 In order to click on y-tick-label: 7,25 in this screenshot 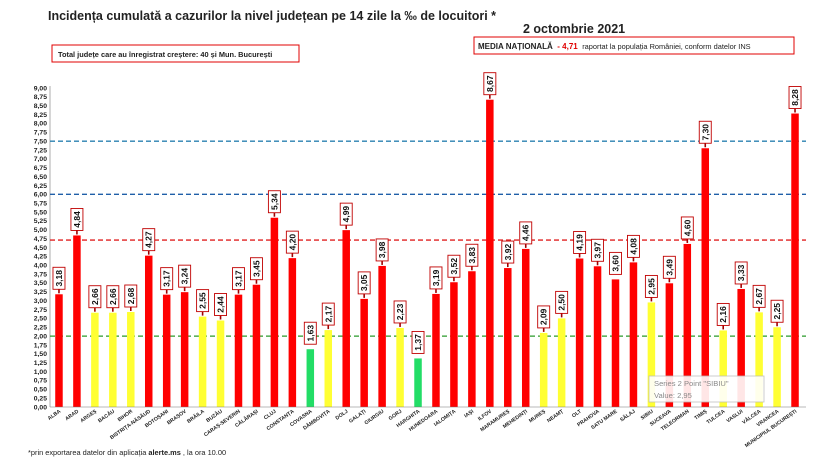, I will do `click(40, 150)`.